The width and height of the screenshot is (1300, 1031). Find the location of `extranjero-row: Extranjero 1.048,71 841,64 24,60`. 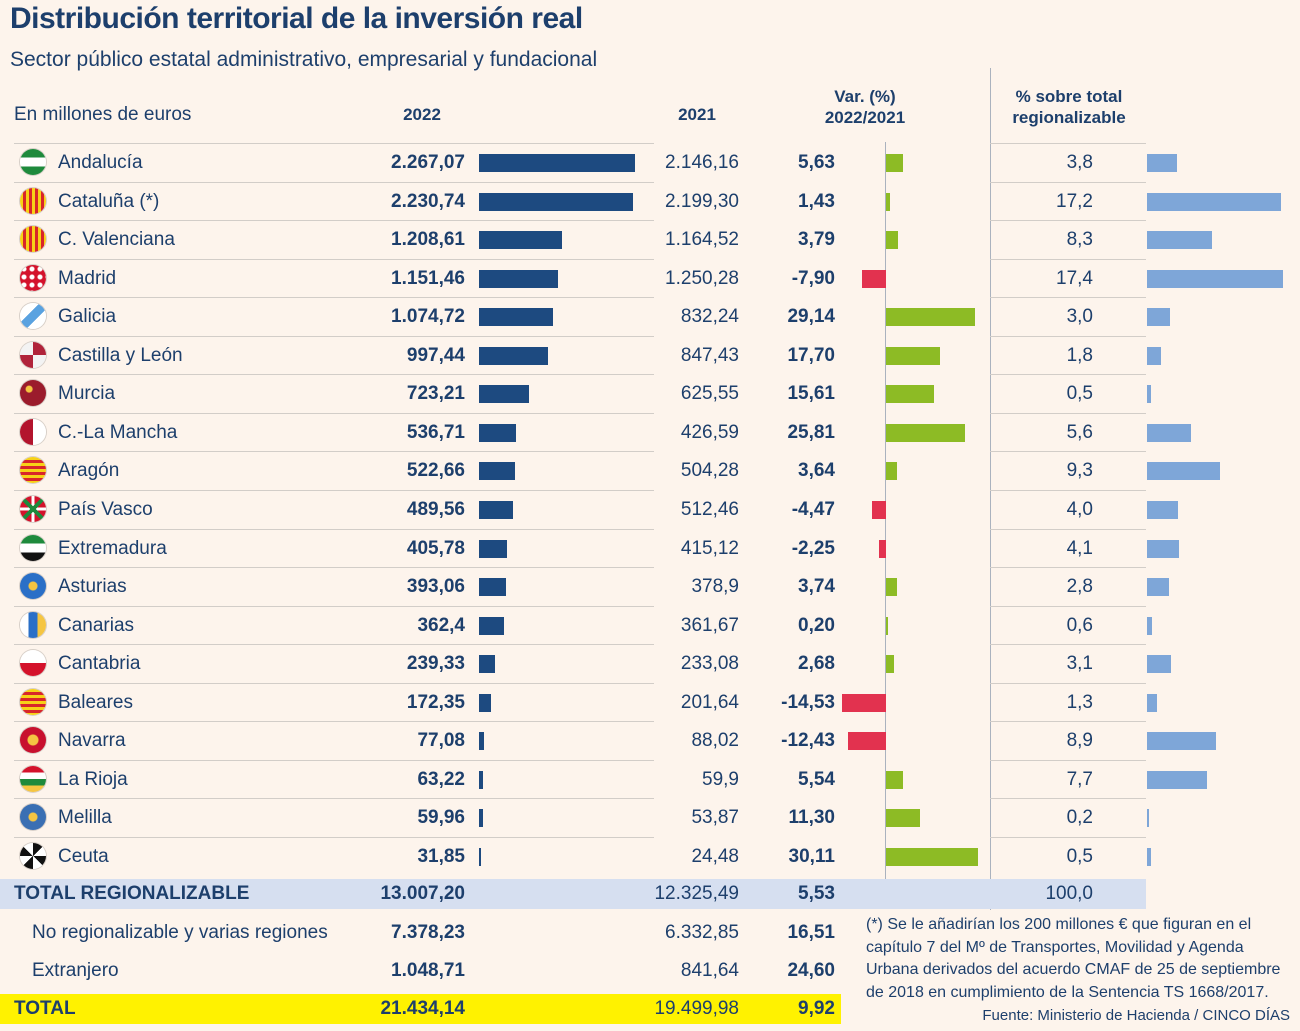

extranjero-row: Extranjero 1.048,71 841,64 24,60 is located at coordinates (425, 971).